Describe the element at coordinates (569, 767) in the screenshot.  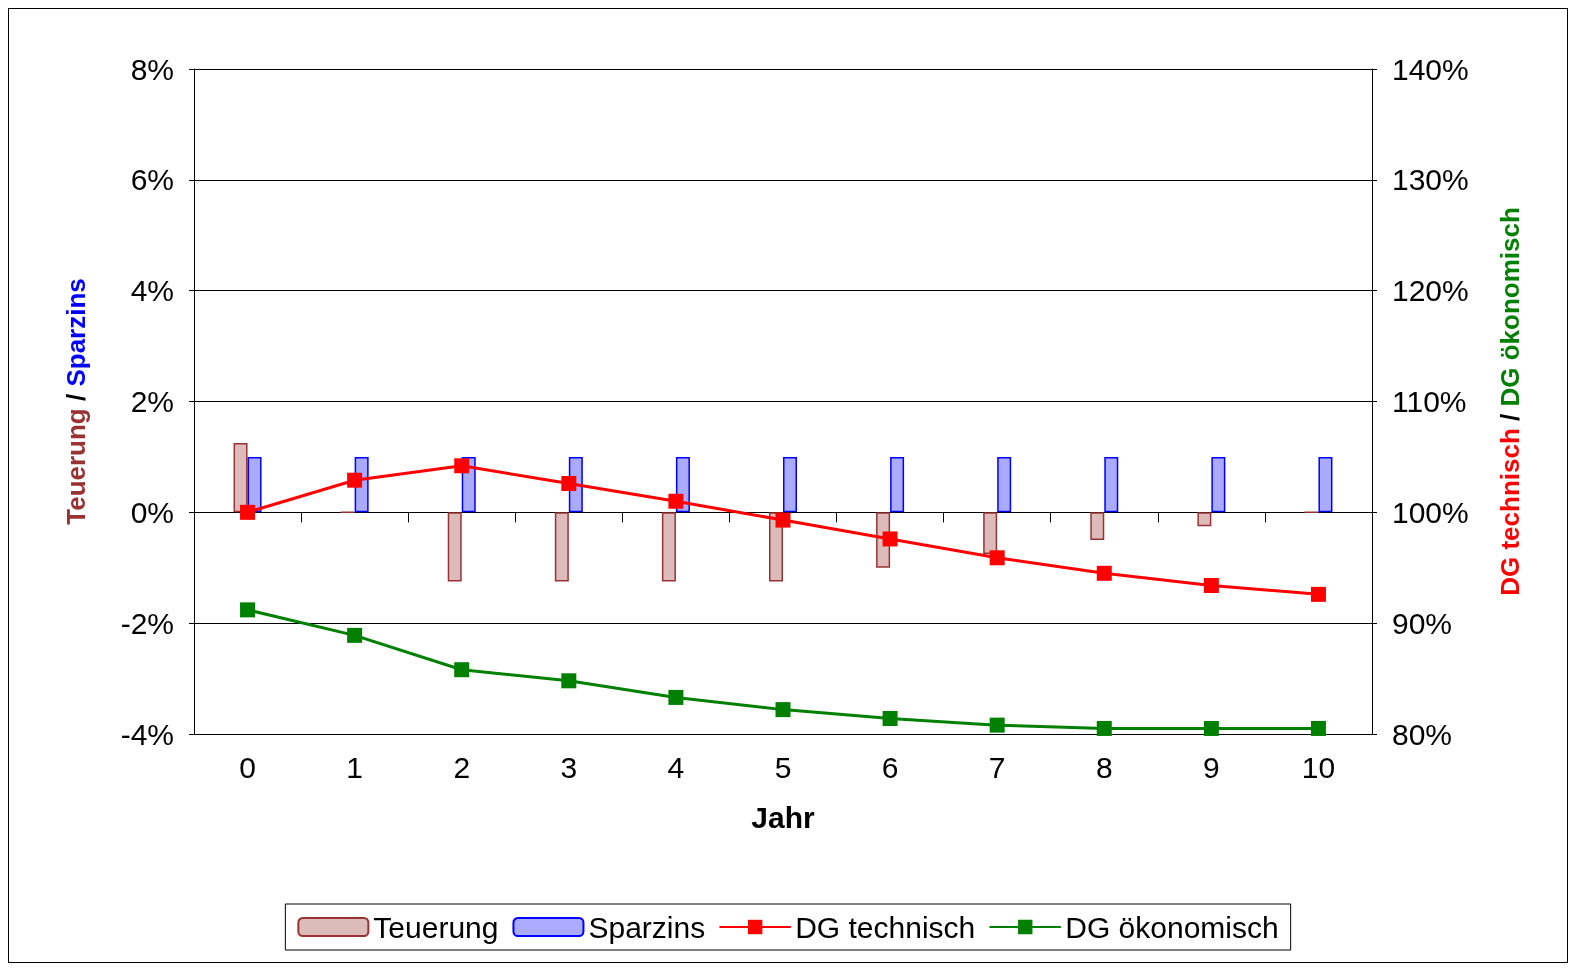
I see `x-tick-label: 3` at that location.